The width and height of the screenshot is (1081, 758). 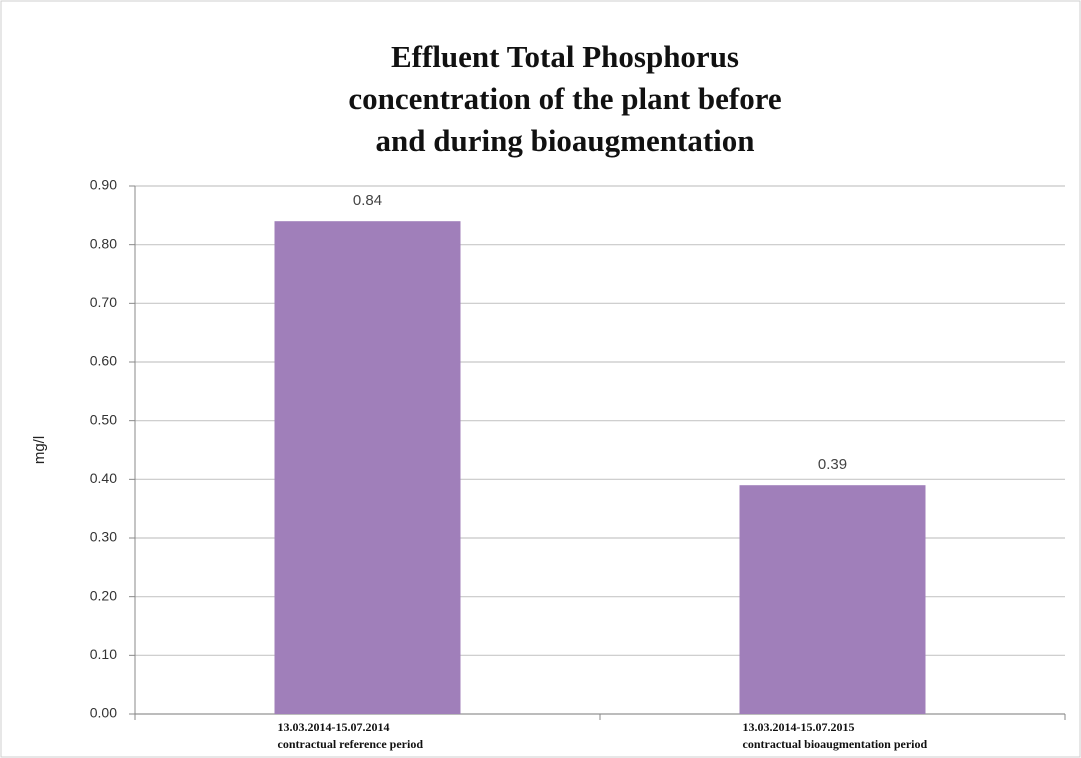 What do you see at coordinates (565, 140) in the screenshot?
I see `chart-title: and during bioaugmentation` at bounding box center [565, 140].